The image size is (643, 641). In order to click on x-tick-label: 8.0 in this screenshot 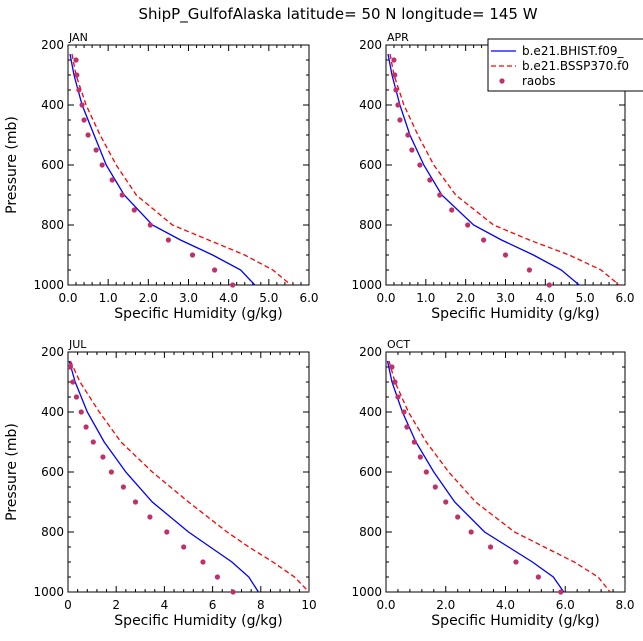, I will do `click(624, 605)`.